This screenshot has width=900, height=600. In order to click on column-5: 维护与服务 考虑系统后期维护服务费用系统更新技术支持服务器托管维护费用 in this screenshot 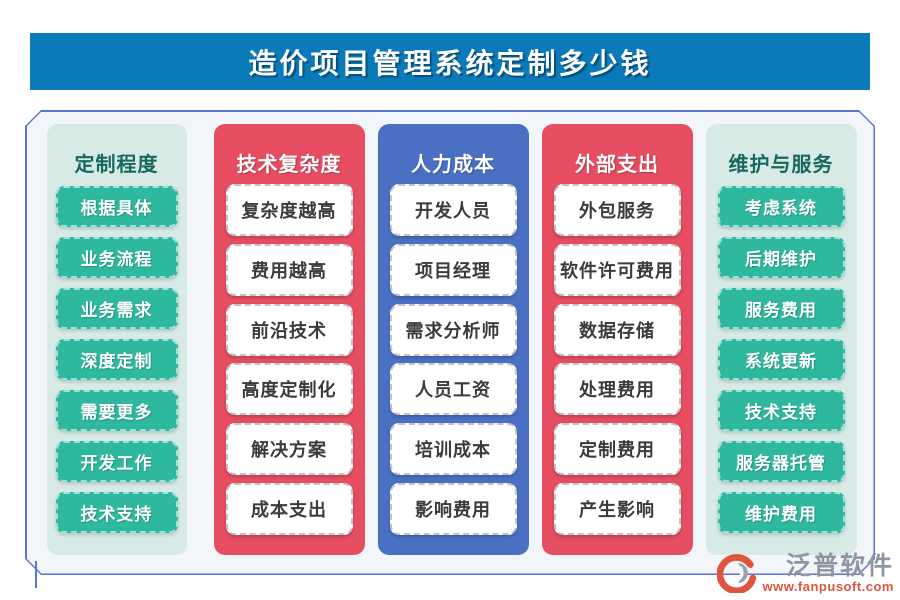, I will do `click(781, 339)`.